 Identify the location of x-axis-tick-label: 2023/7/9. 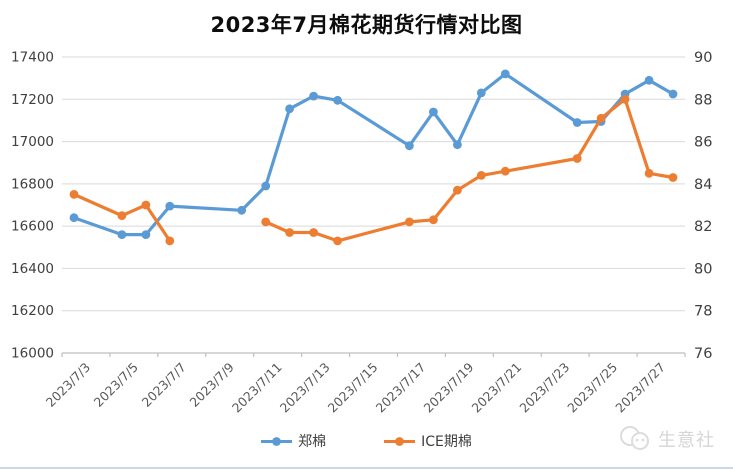
(212, 384).